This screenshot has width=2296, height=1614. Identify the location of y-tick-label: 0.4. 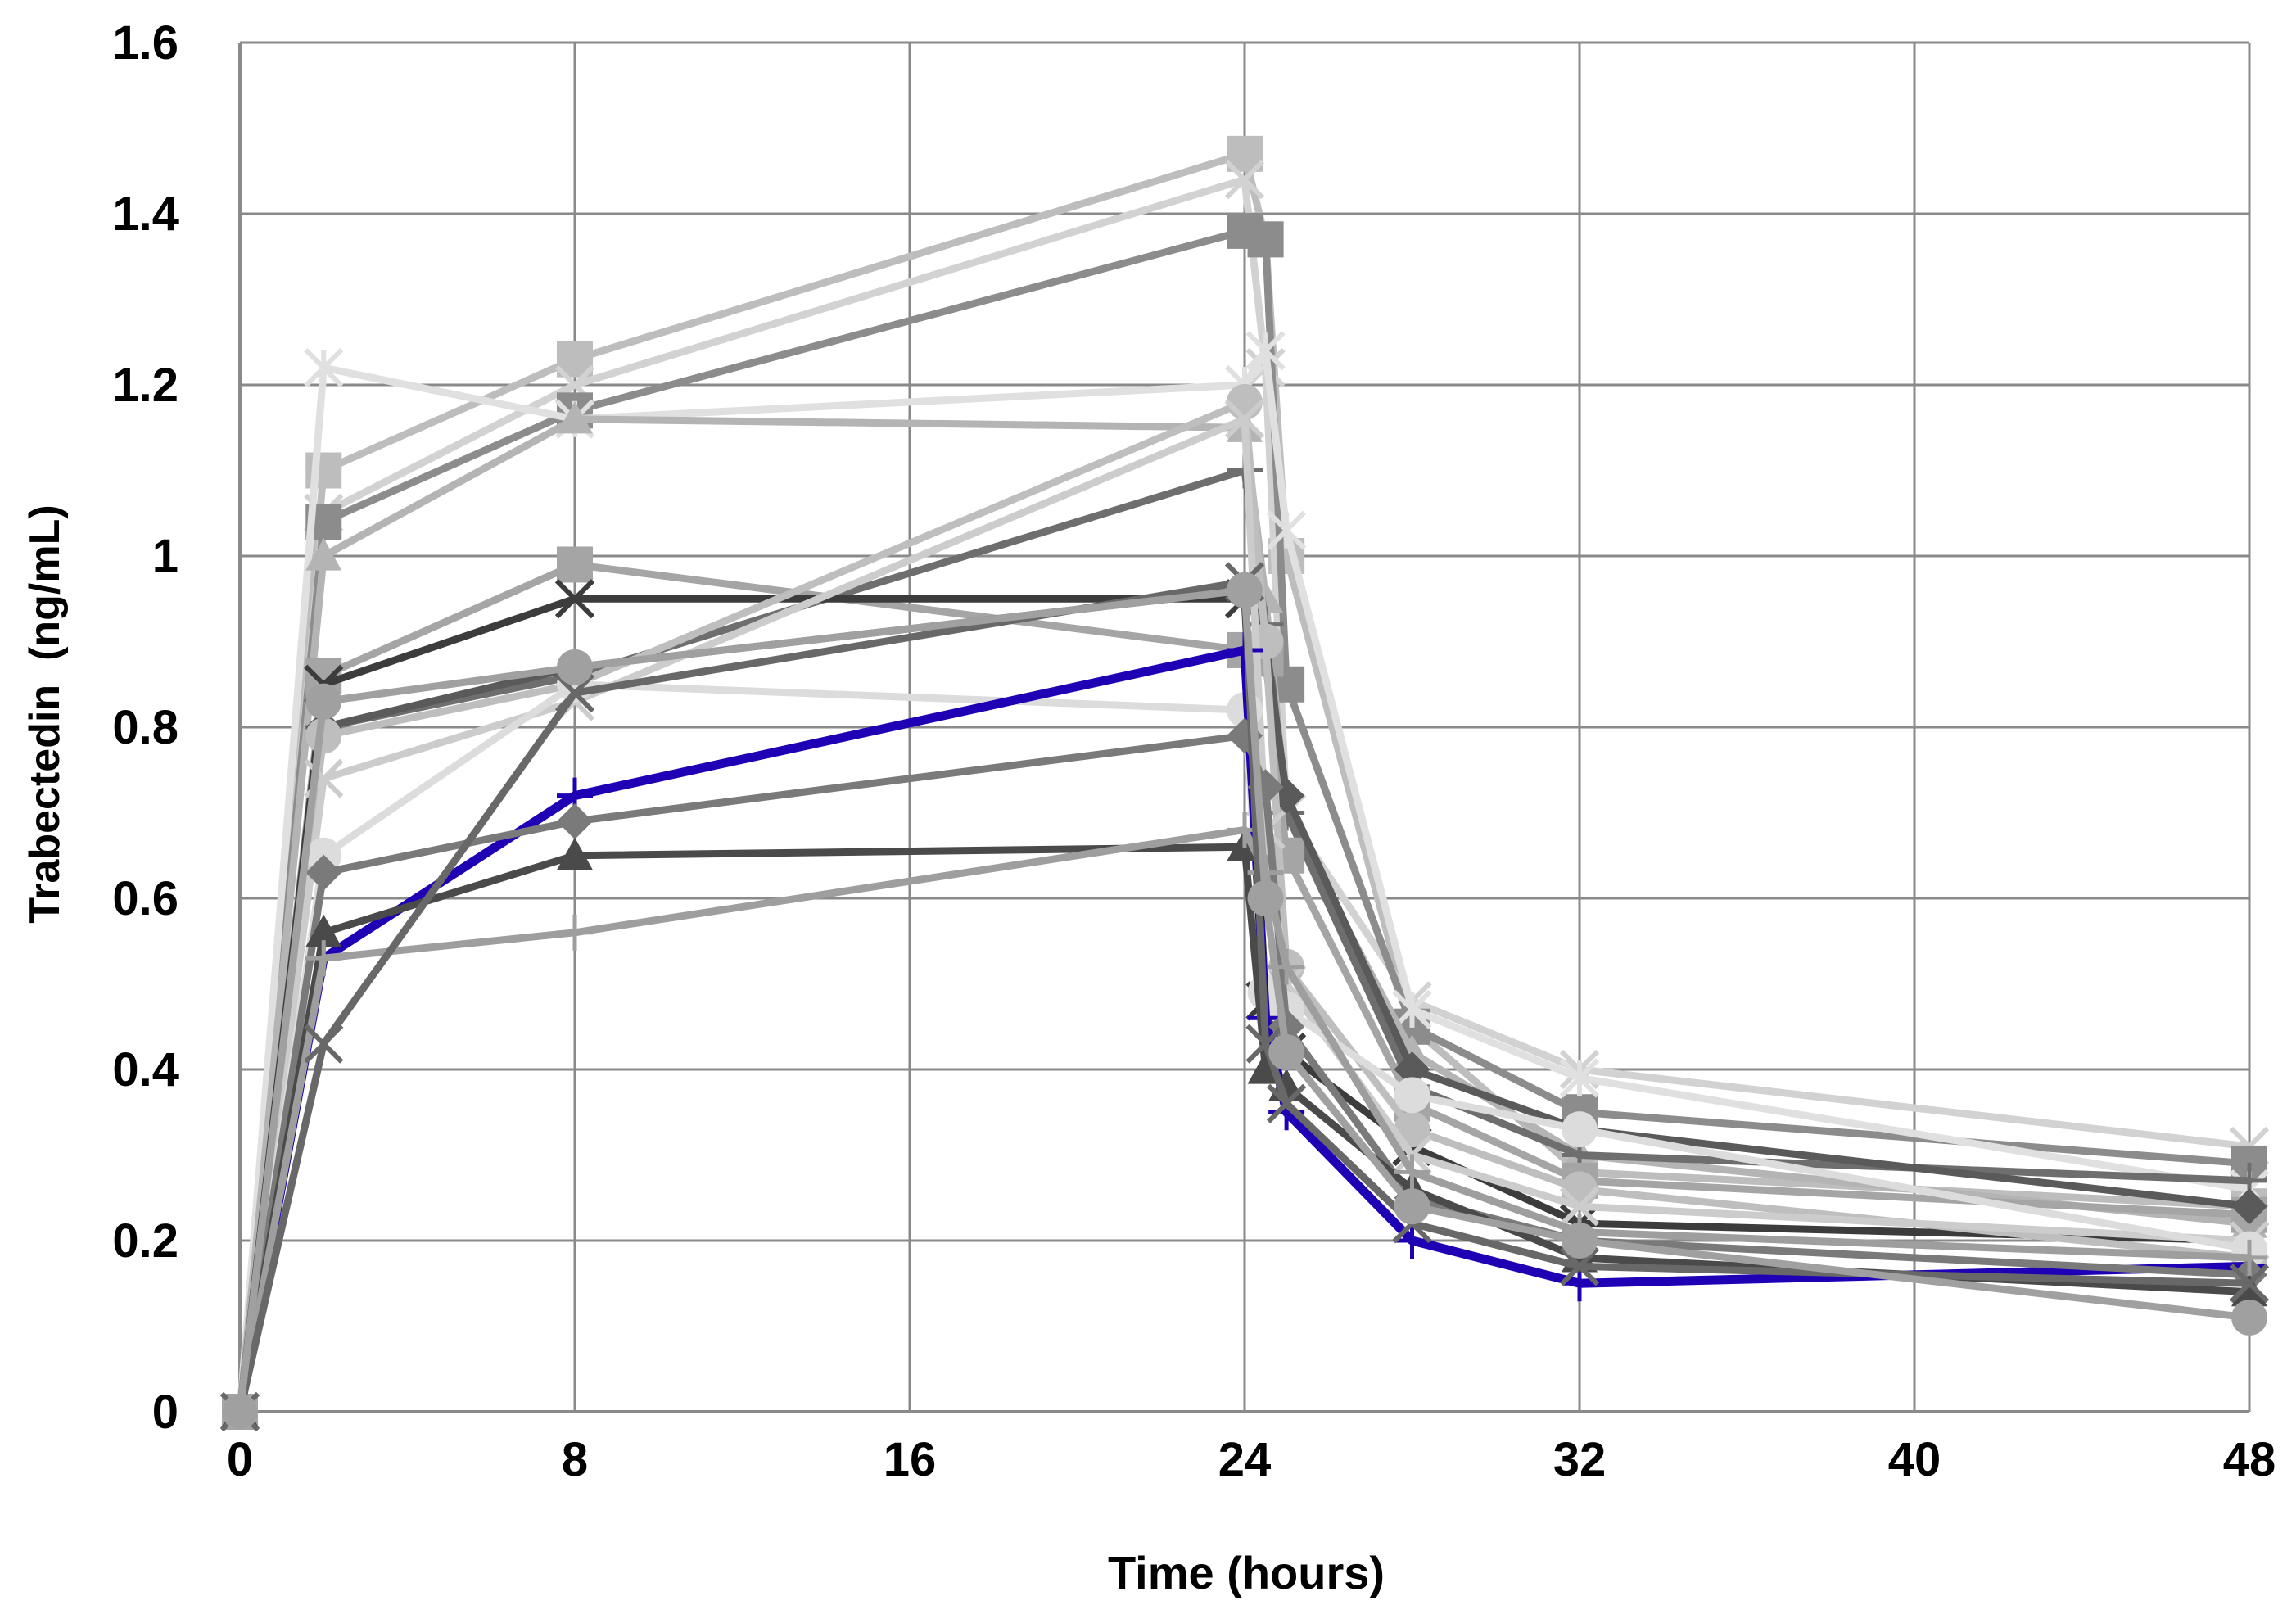
(145, 1069).